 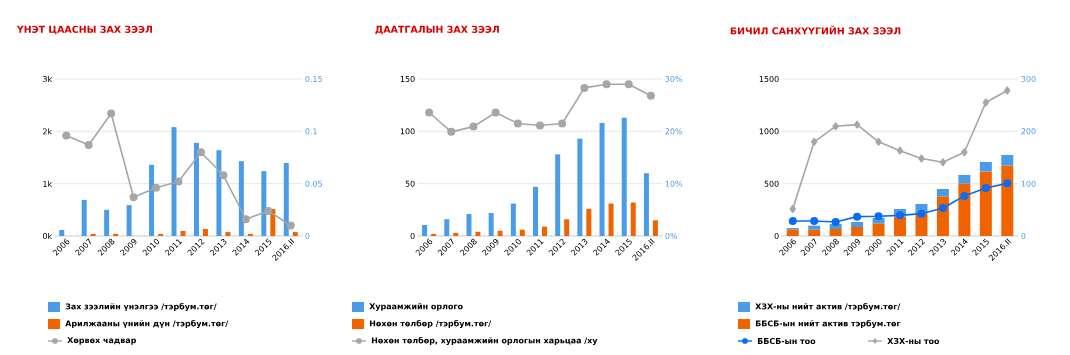 What do you see at coordinates (84, 30) in the screenshot?
I see `chart-title: ҮНЭТ ЦААСНЫ ЗАХ ЗЭЭЛ` at bounding box center [84, 30].